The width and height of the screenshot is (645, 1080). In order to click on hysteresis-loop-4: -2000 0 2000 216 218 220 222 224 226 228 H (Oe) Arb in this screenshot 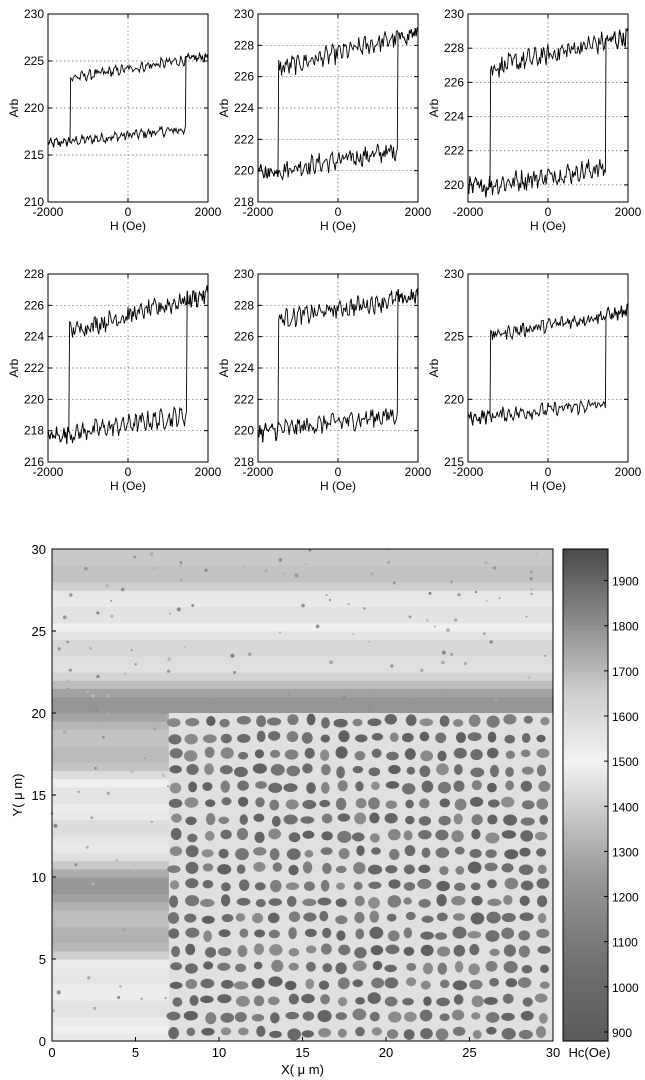, I will do `click(114, 380)`.